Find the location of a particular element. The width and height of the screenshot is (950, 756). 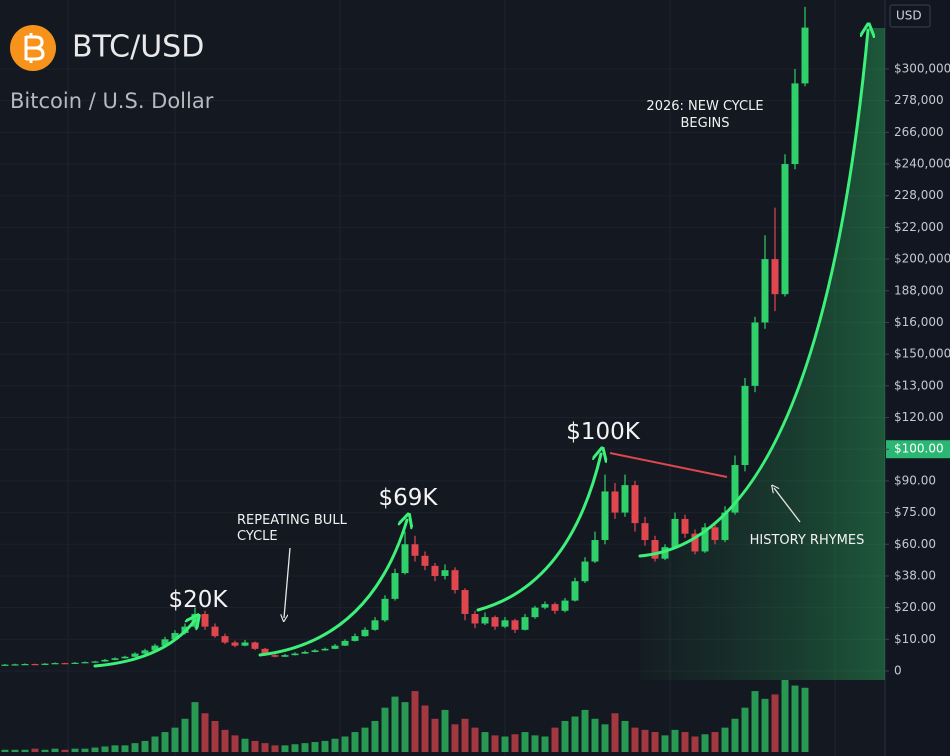

y-tick-label: 266,000 is located at coordinates (919, 132).